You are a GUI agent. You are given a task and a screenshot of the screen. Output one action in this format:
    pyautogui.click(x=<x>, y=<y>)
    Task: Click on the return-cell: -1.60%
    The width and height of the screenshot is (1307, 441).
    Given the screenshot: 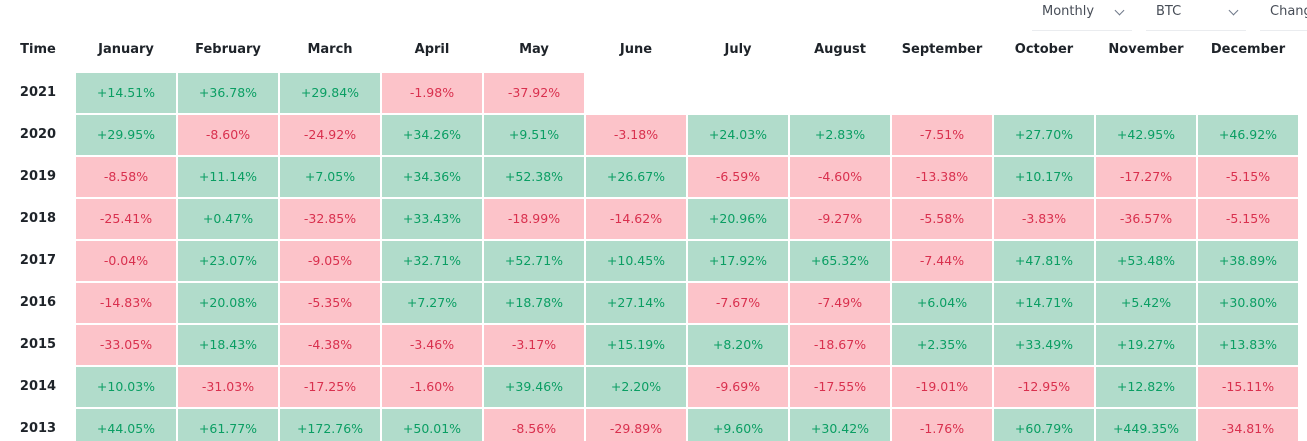 What is the action you would take?
    pyautogui.click(x=432, y=387)
    